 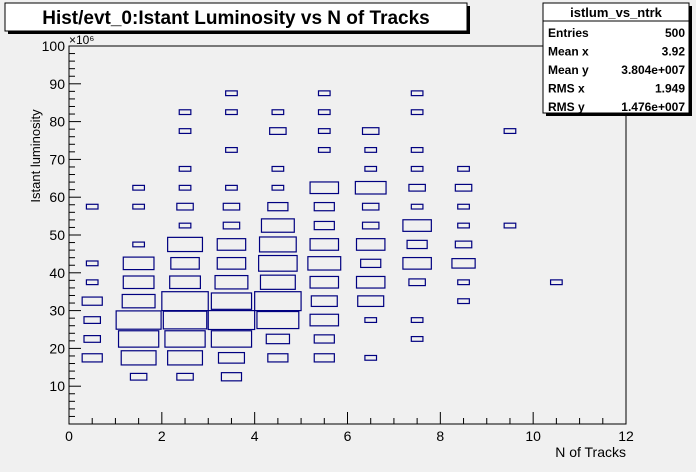 What do you see at coordinates (566, 89) in the screenshot?
I see `stats-label: RMS x` at bounding box center [566, 89].